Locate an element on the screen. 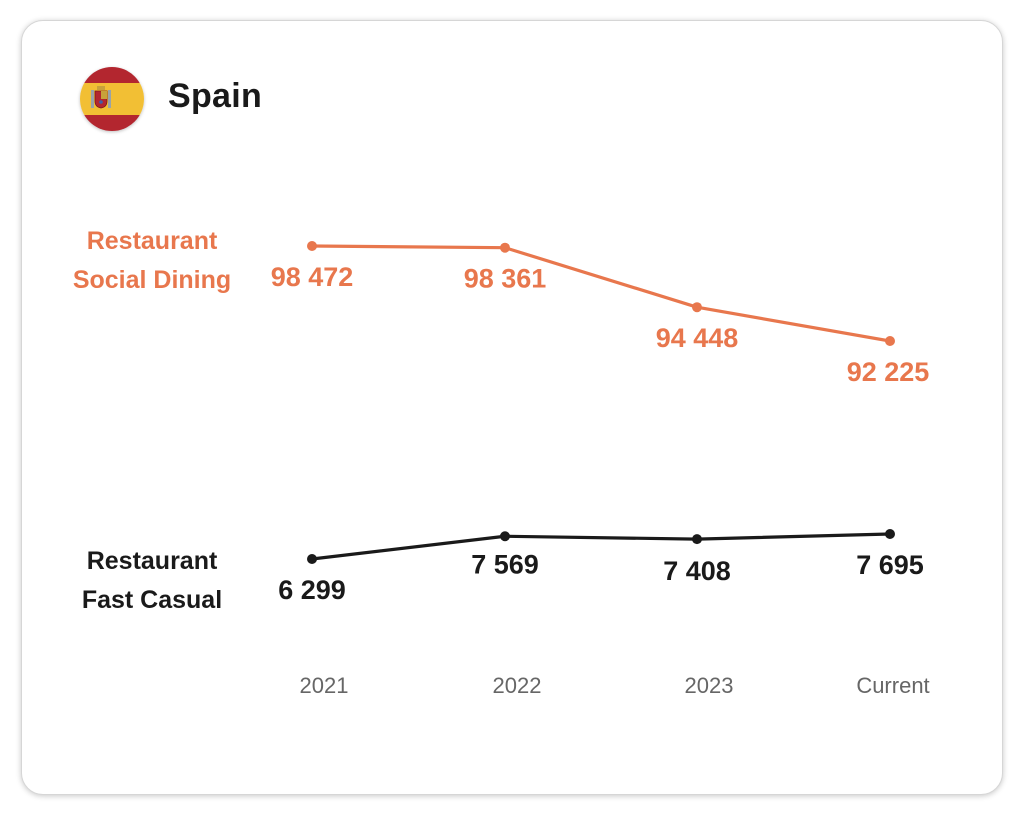 The width and height of the screenshot is (1024, 815). spain-flag-icon is located at coordinates (112, 99).